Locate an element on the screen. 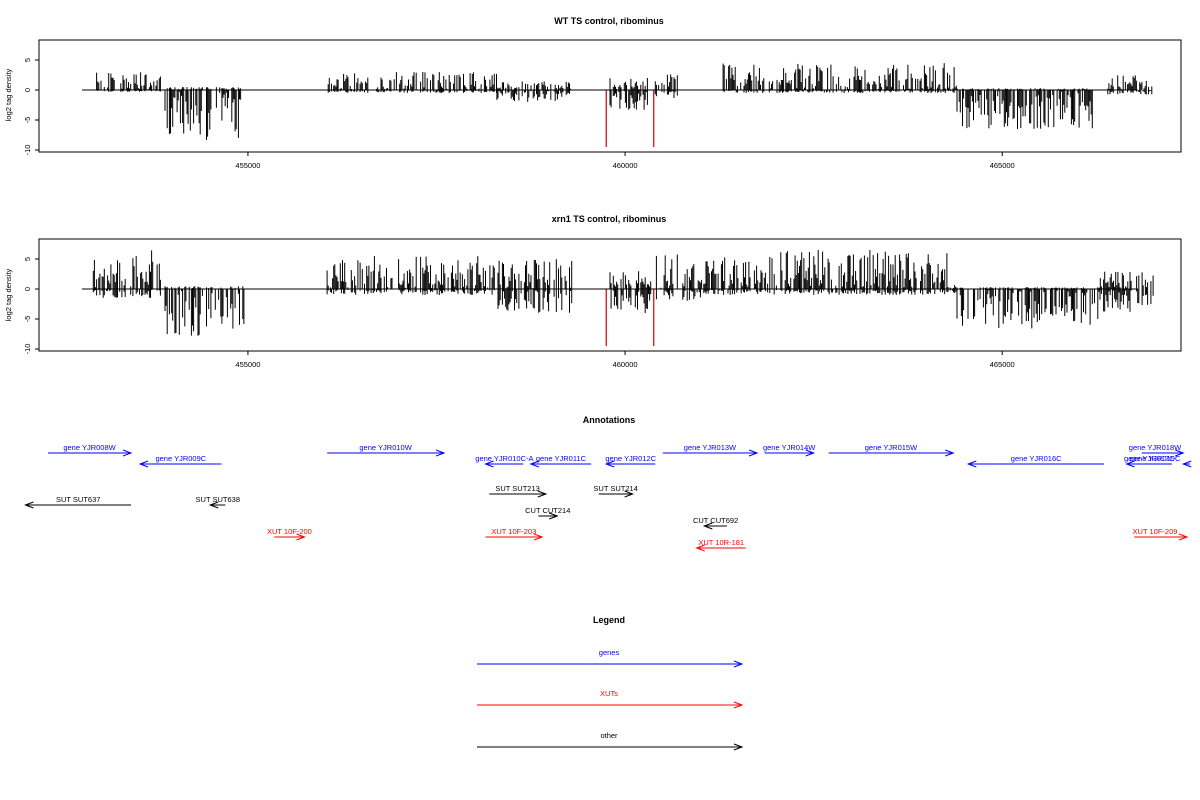 The width and height of the screenshot is (1200, 800). legend: Legend genes XUTs other is located at coordinates (610, 683).